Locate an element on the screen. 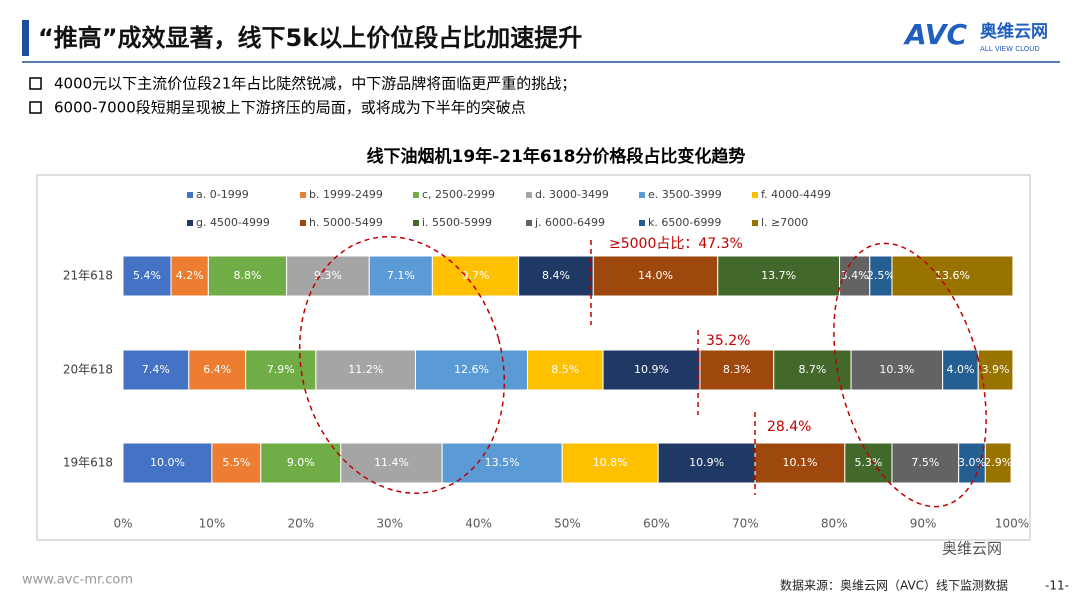 Image resolution: width=1080 pixels, height=602 pixels. data-label: 13.7% is located at coordinates (778, 275).